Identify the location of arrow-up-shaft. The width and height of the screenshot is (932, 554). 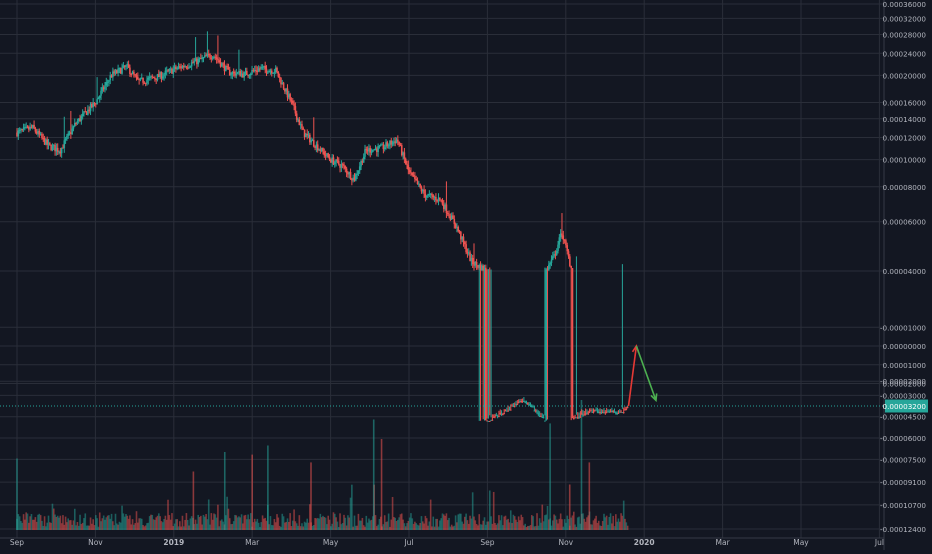
(646, 373).